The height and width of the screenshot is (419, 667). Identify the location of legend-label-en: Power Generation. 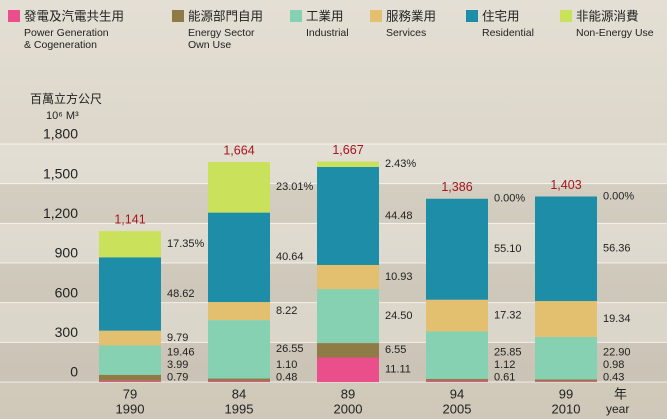
(66, 33).